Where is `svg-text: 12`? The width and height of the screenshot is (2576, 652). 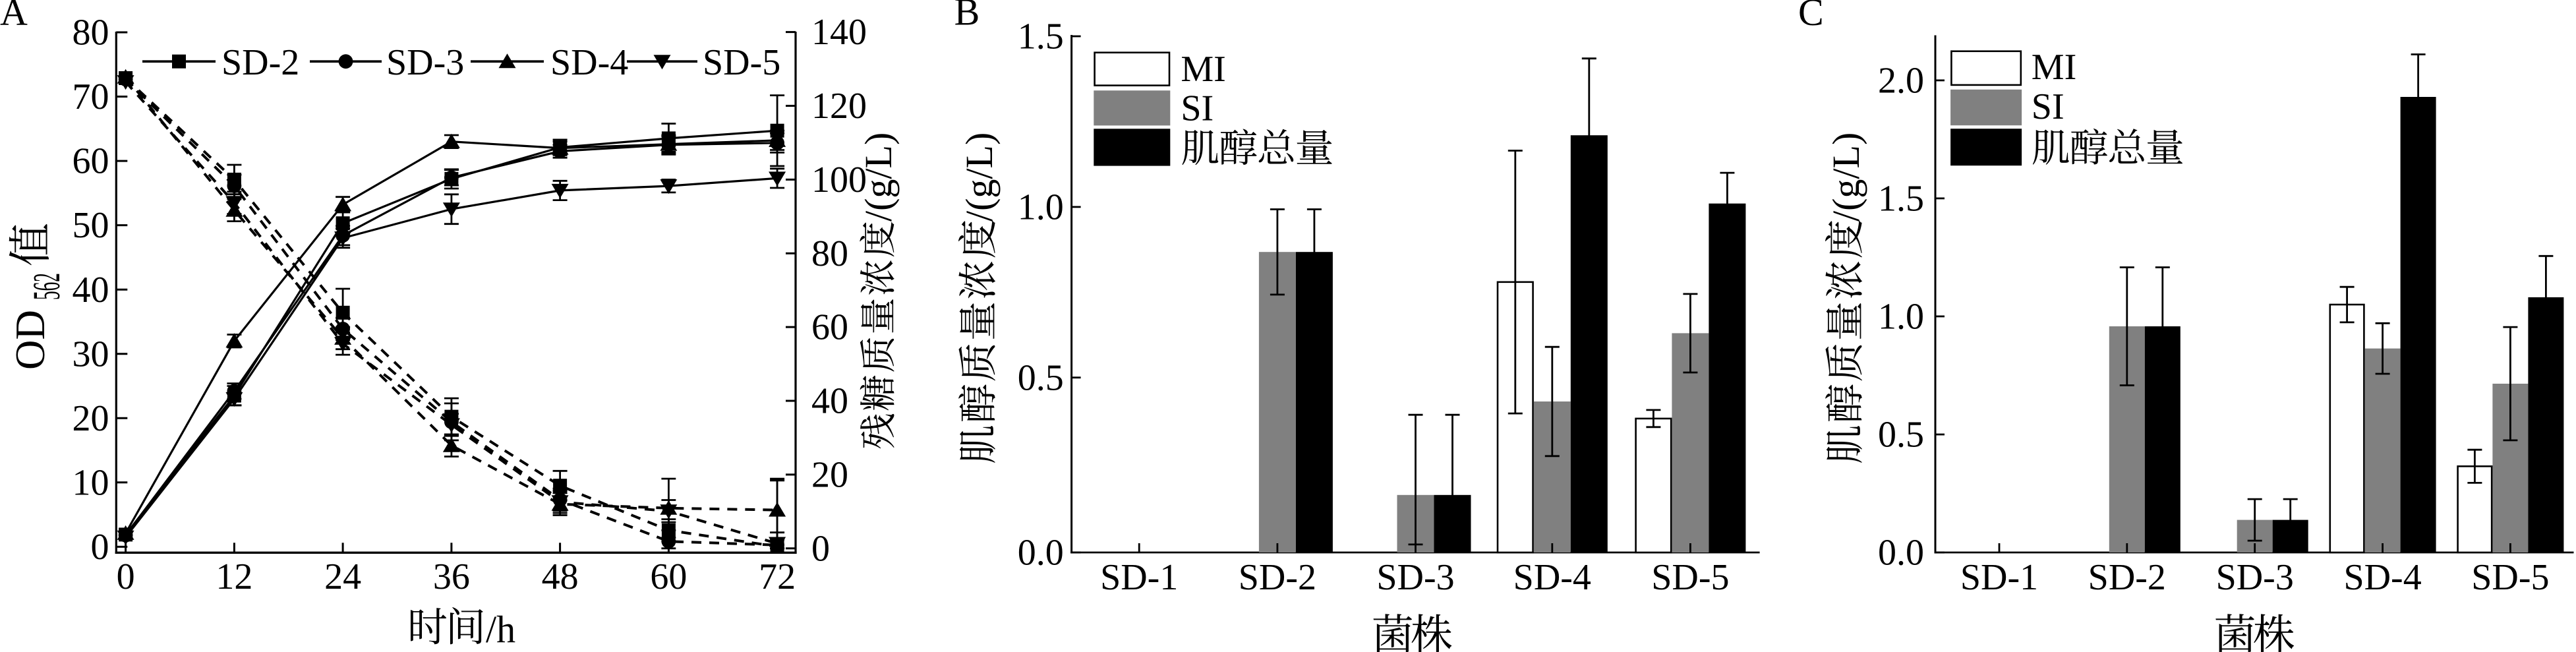 svg-text: 12 is located at coordinates (234, 576).